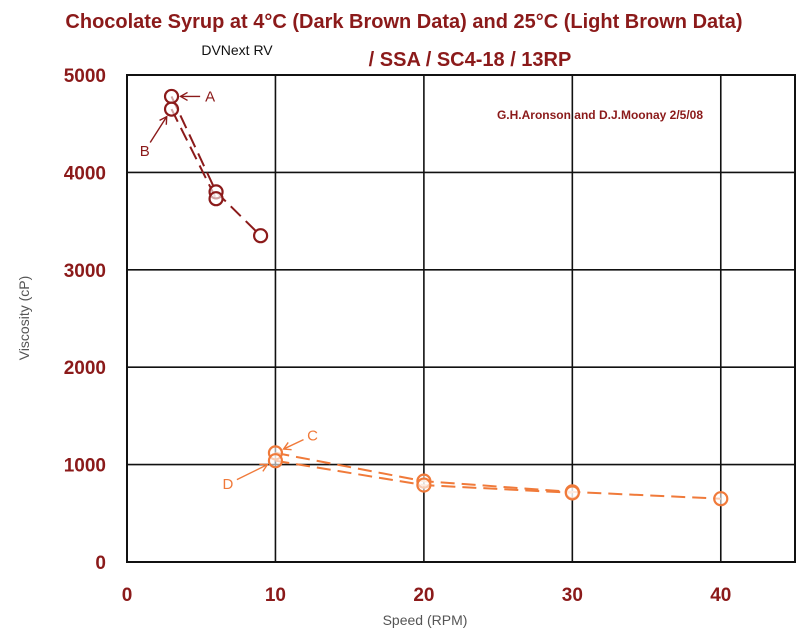  What do you see at coordinates (145, 151) in the screenshot?
I see `annotation-label: B` at bounding box center [145, 151].